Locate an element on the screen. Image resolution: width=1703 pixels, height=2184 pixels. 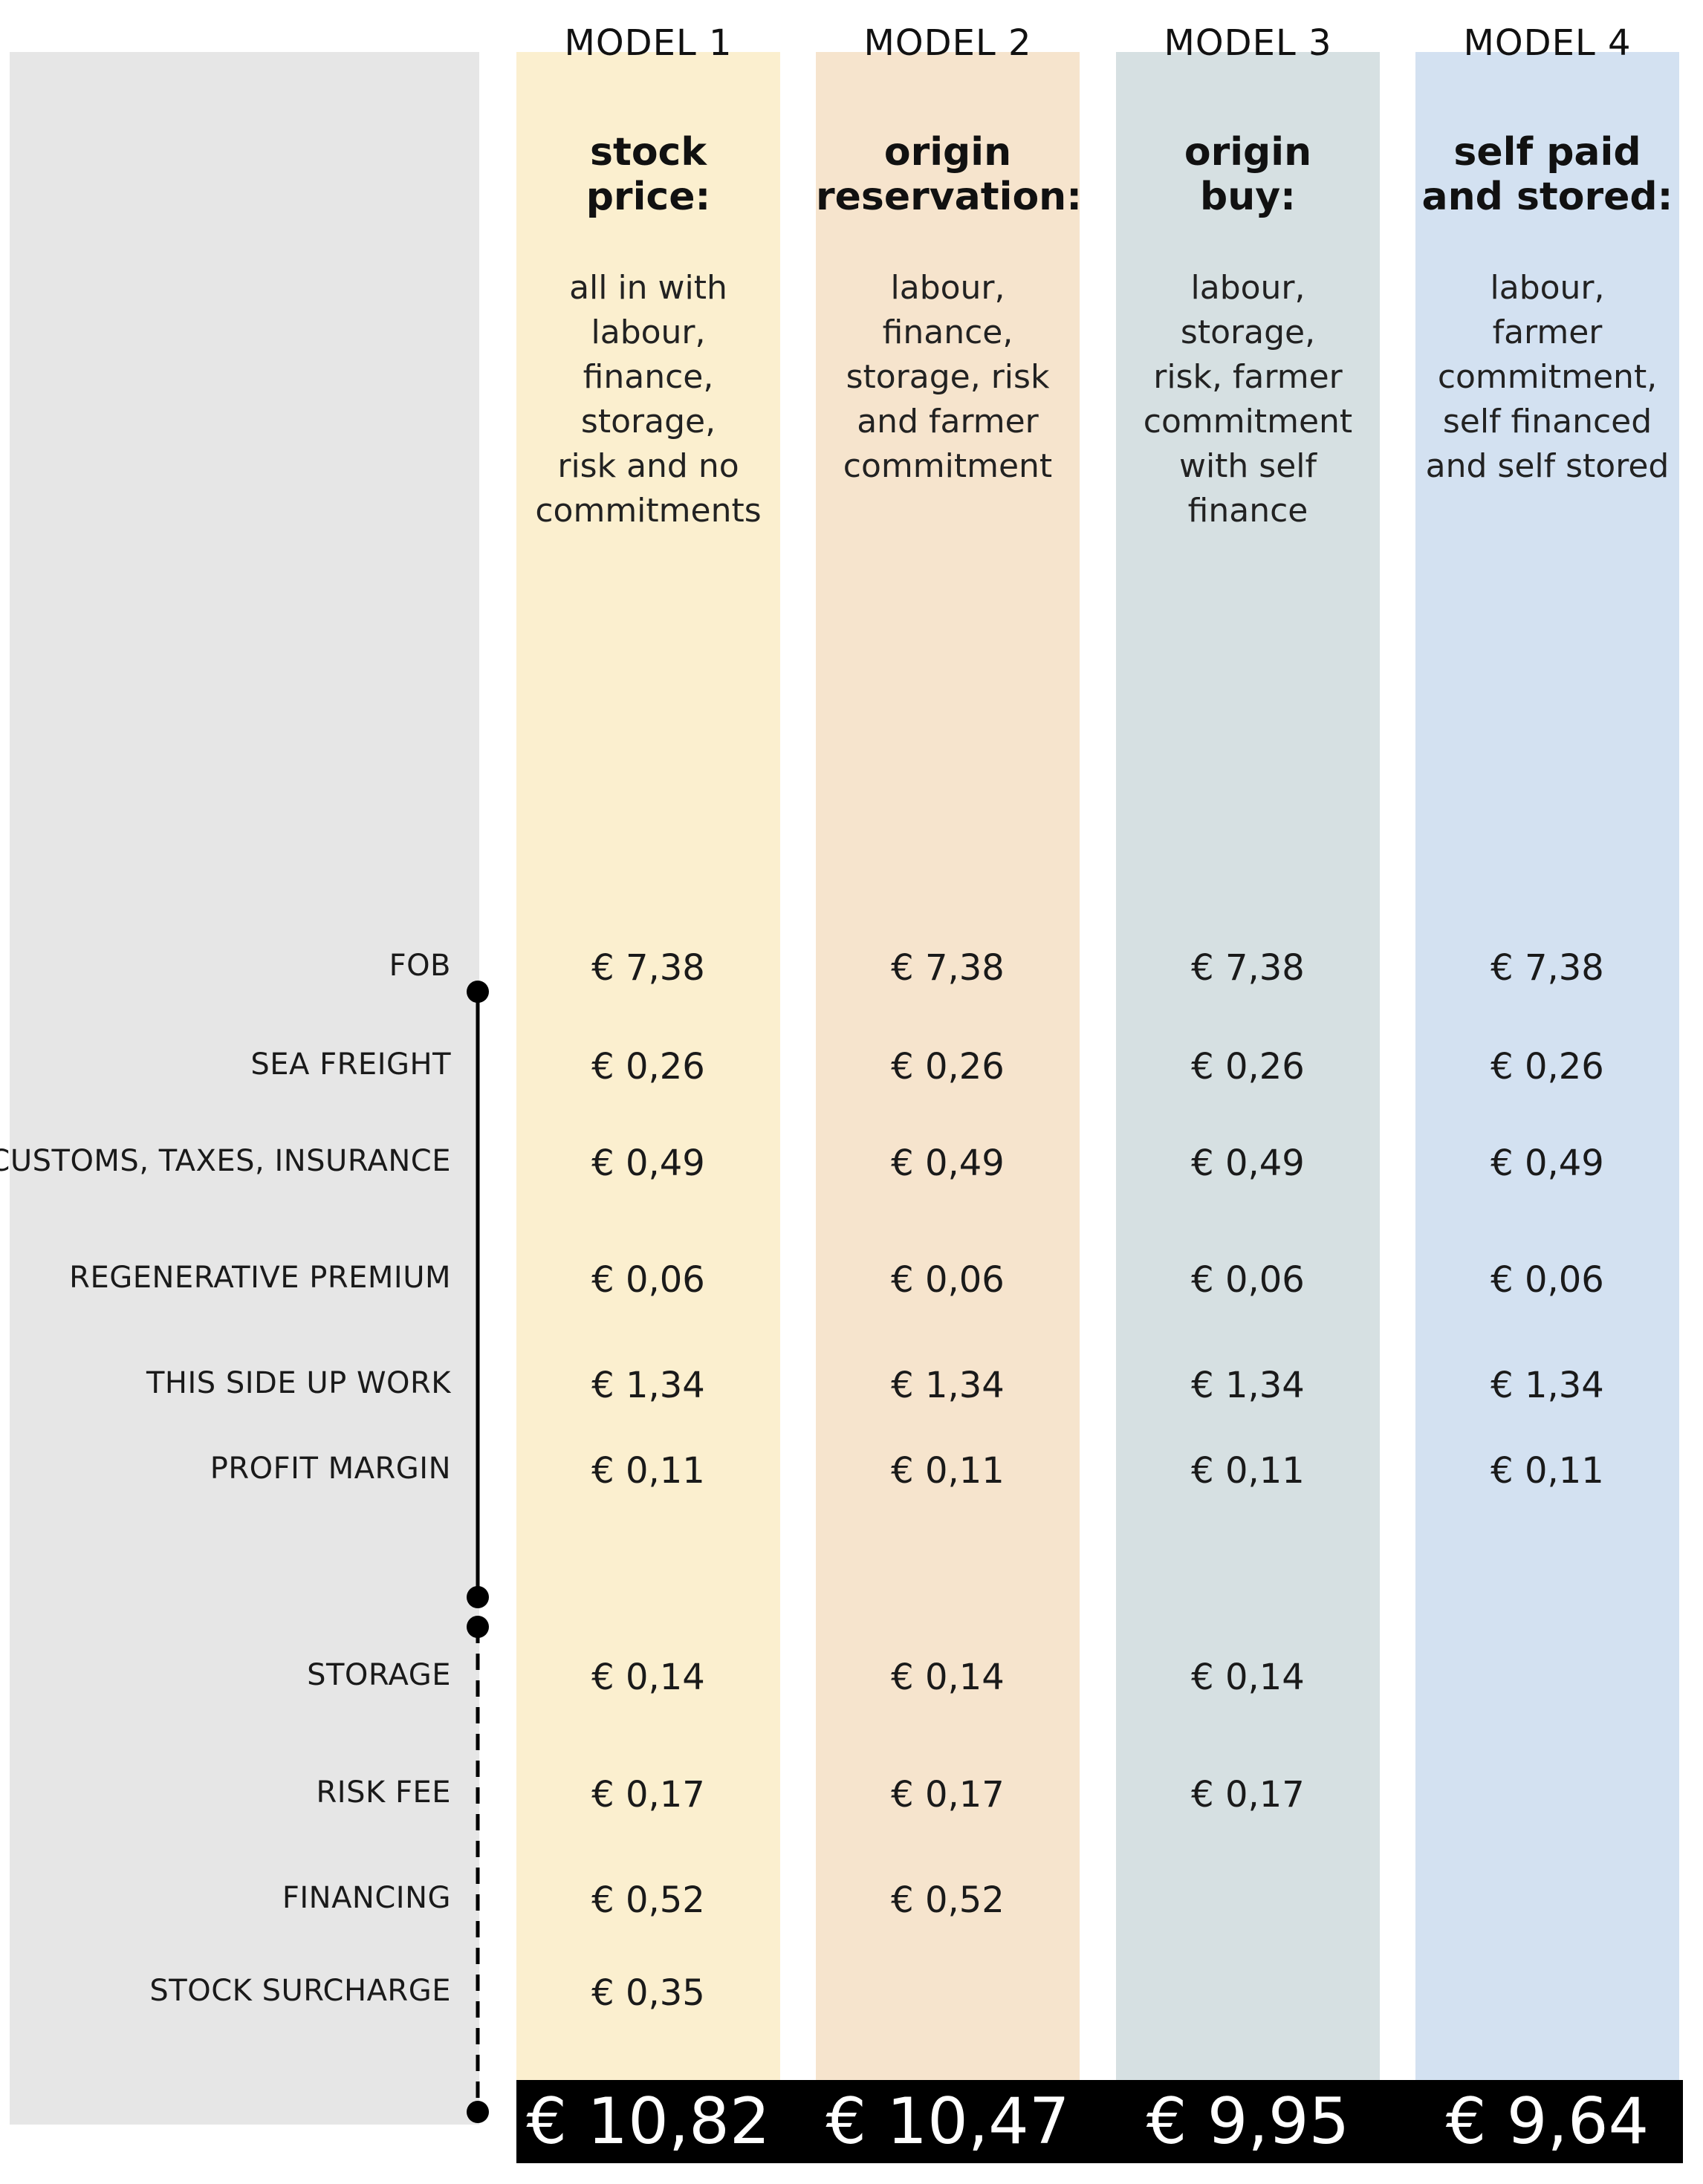
model-description-line: commitments is located at coordinates (648, 511).